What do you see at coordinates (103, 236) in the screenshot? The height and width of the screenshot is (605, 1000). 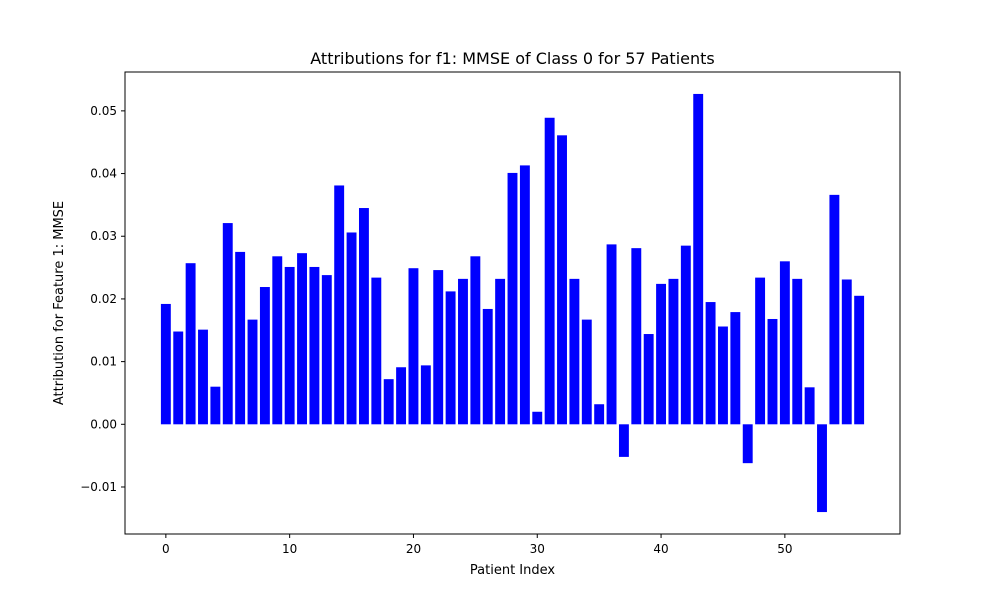 I see `y-tick-label: 0.03` at bounding box center [103, 236].